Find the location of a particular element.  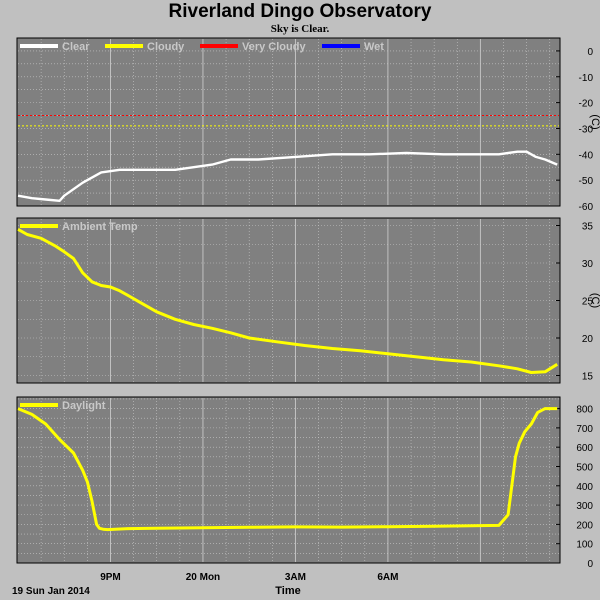

x-tick-label: 3AM is located at coordinates (295, 577).